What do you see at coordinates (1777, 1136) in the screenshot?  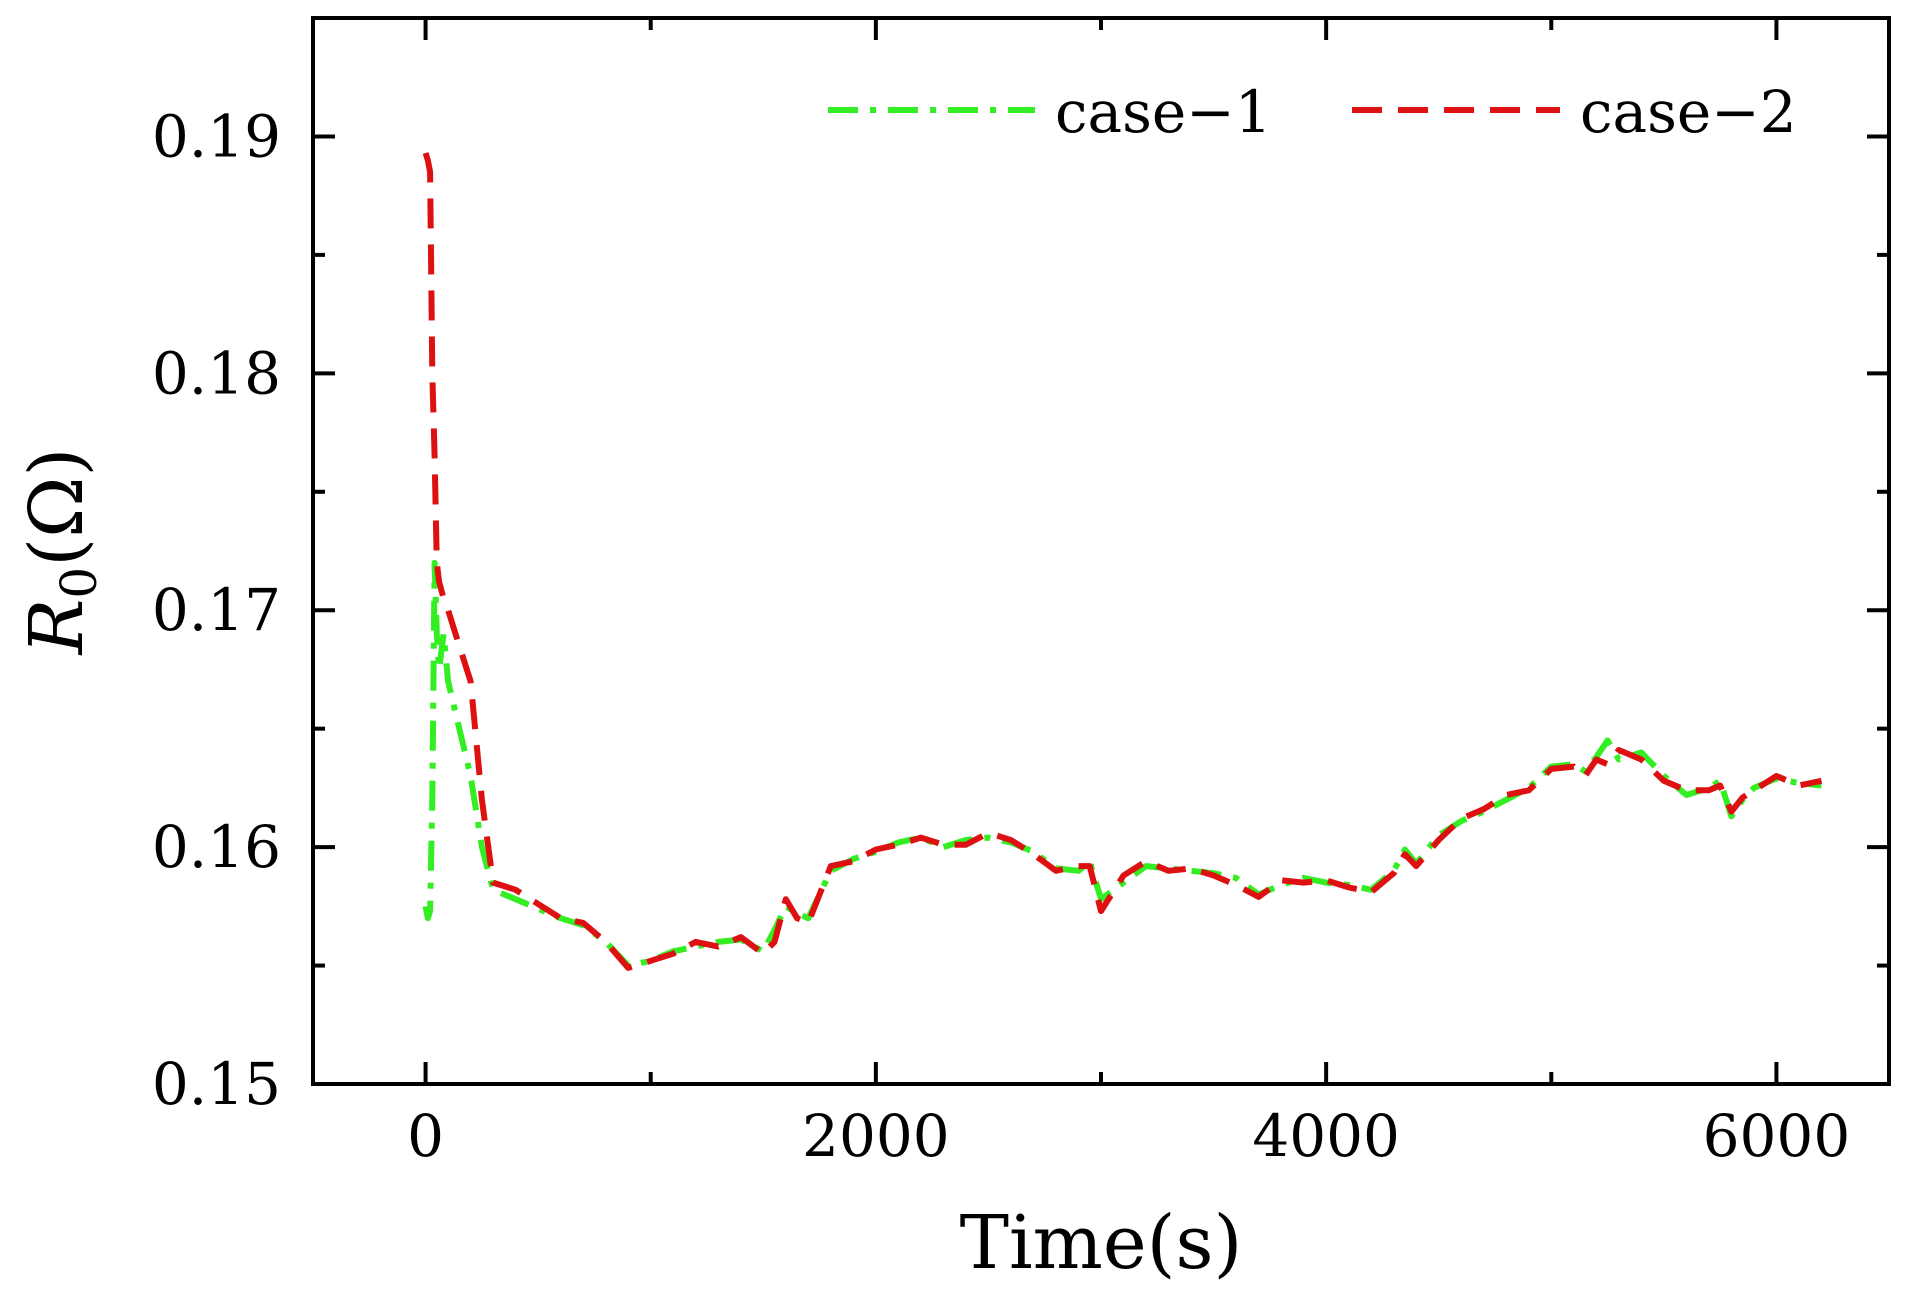 I see `x-tick-label: 6000` at bounding box center [1777, 1136].